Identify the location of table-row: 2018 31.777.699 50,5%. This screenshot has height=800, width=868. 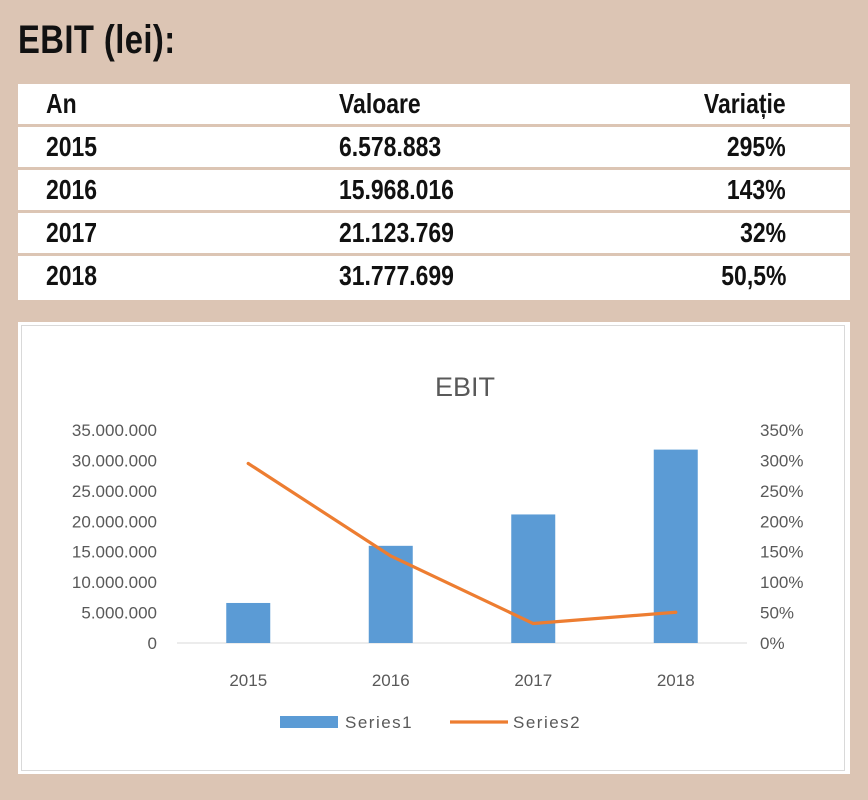
(434, 276).